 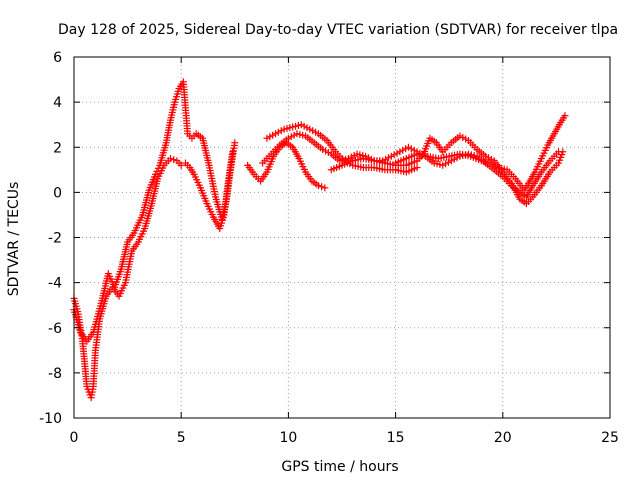 I want to click on x-tick-label: 5, so click(x=181, y=438).